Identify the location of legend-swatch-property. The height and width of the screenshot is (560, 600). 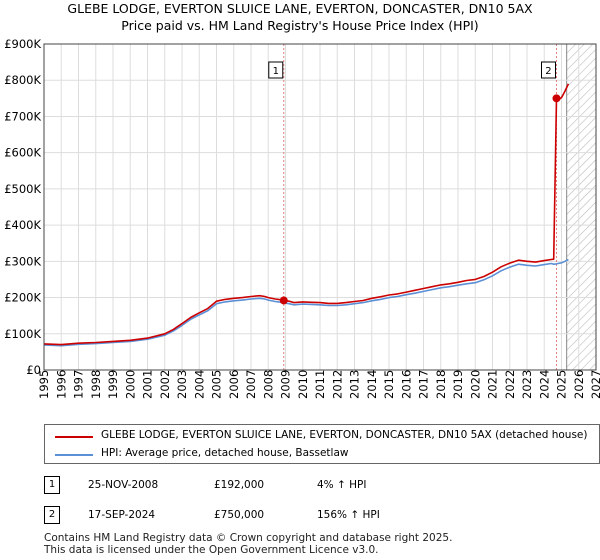
(74, 437).